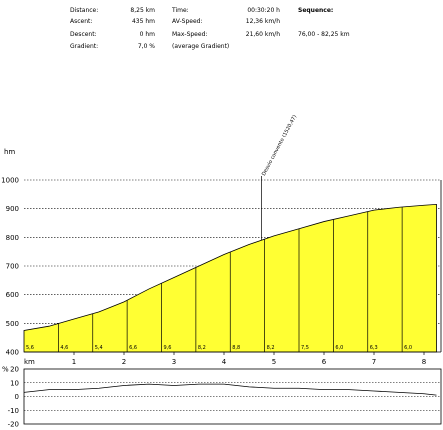 The image size is (443, 430). Describe the element at coordinates (9, 152) in the screenshot. I see `elev-unit-label: hm` at that location.